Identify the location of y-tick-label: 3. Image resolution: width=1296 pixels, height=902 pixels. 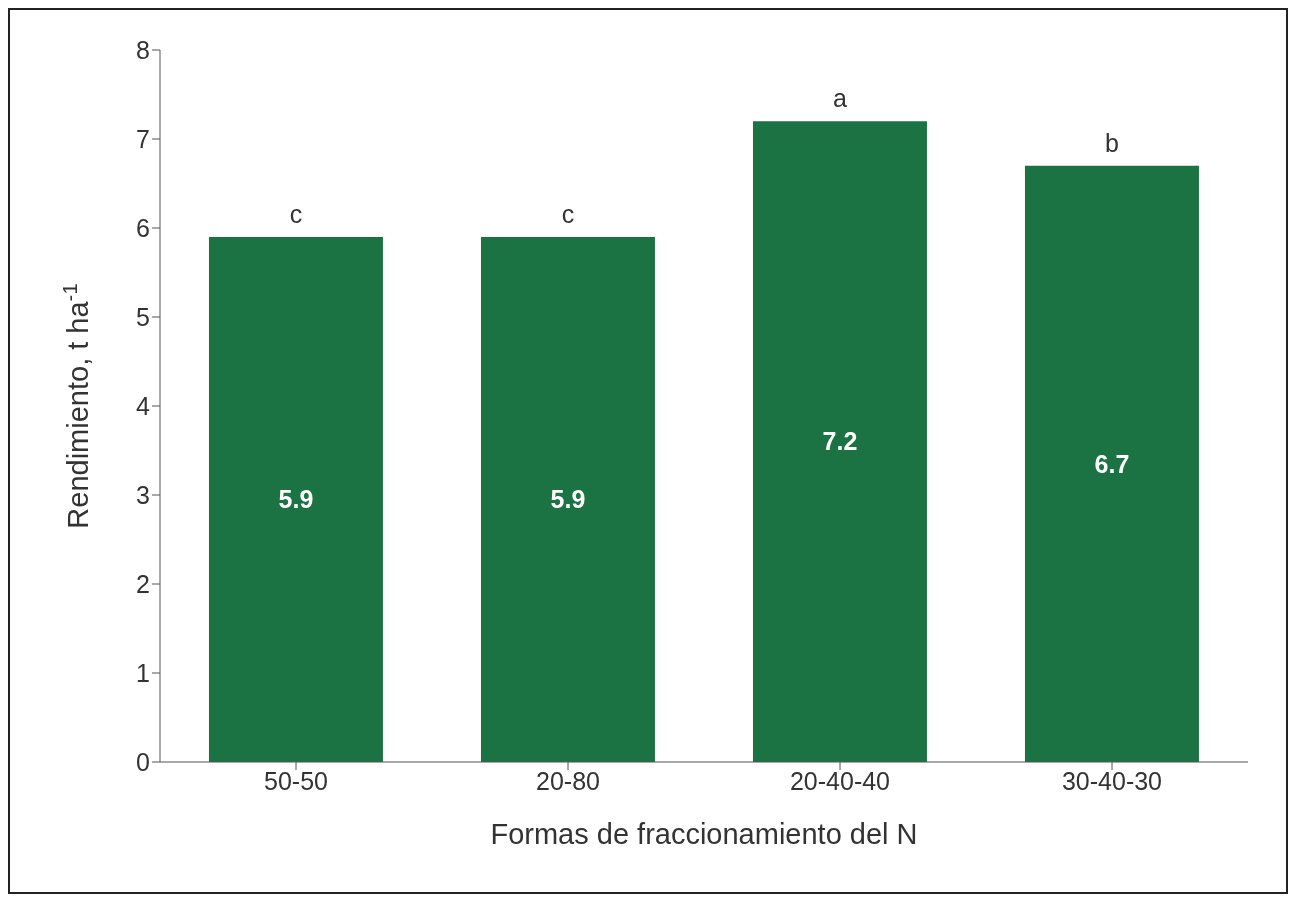
(143, 494).